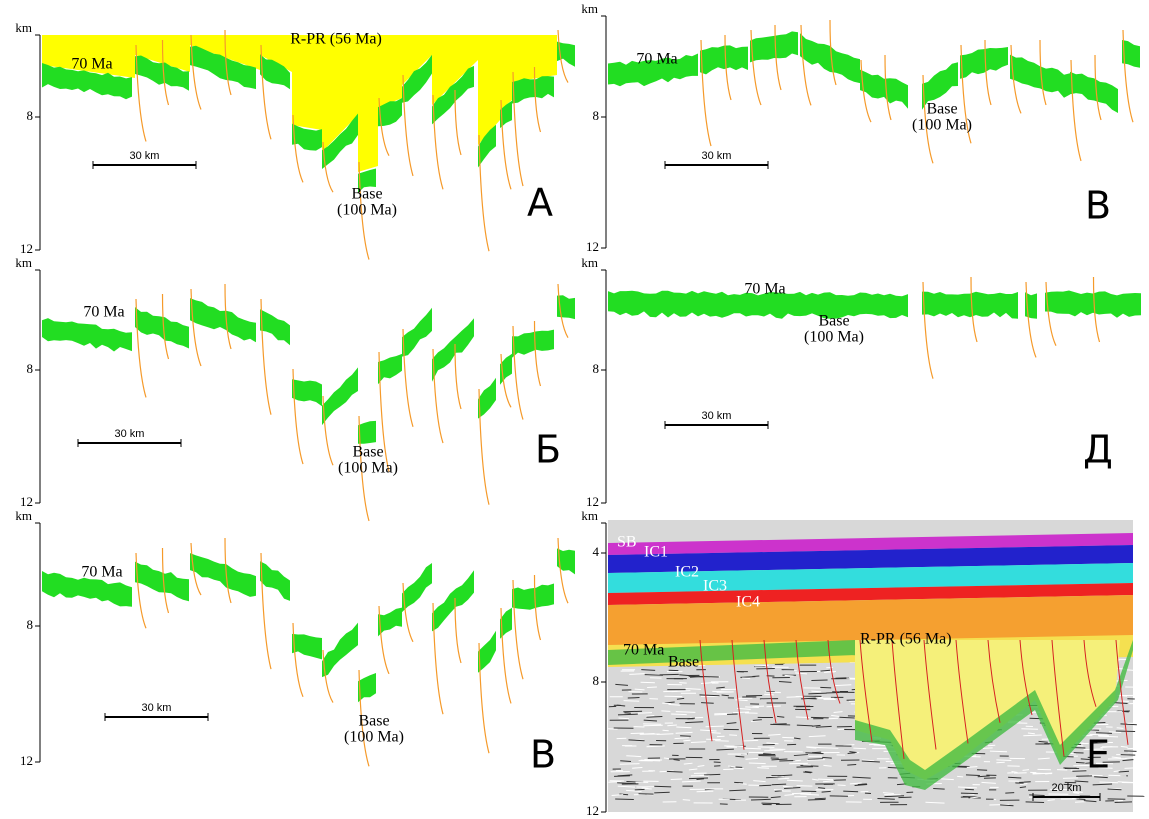 Image resolution: width=1149 pixels, height=819 pixels. Describe the element at coordinates (540, 203) in the screenshot. I see `panel-label: А` at that location.